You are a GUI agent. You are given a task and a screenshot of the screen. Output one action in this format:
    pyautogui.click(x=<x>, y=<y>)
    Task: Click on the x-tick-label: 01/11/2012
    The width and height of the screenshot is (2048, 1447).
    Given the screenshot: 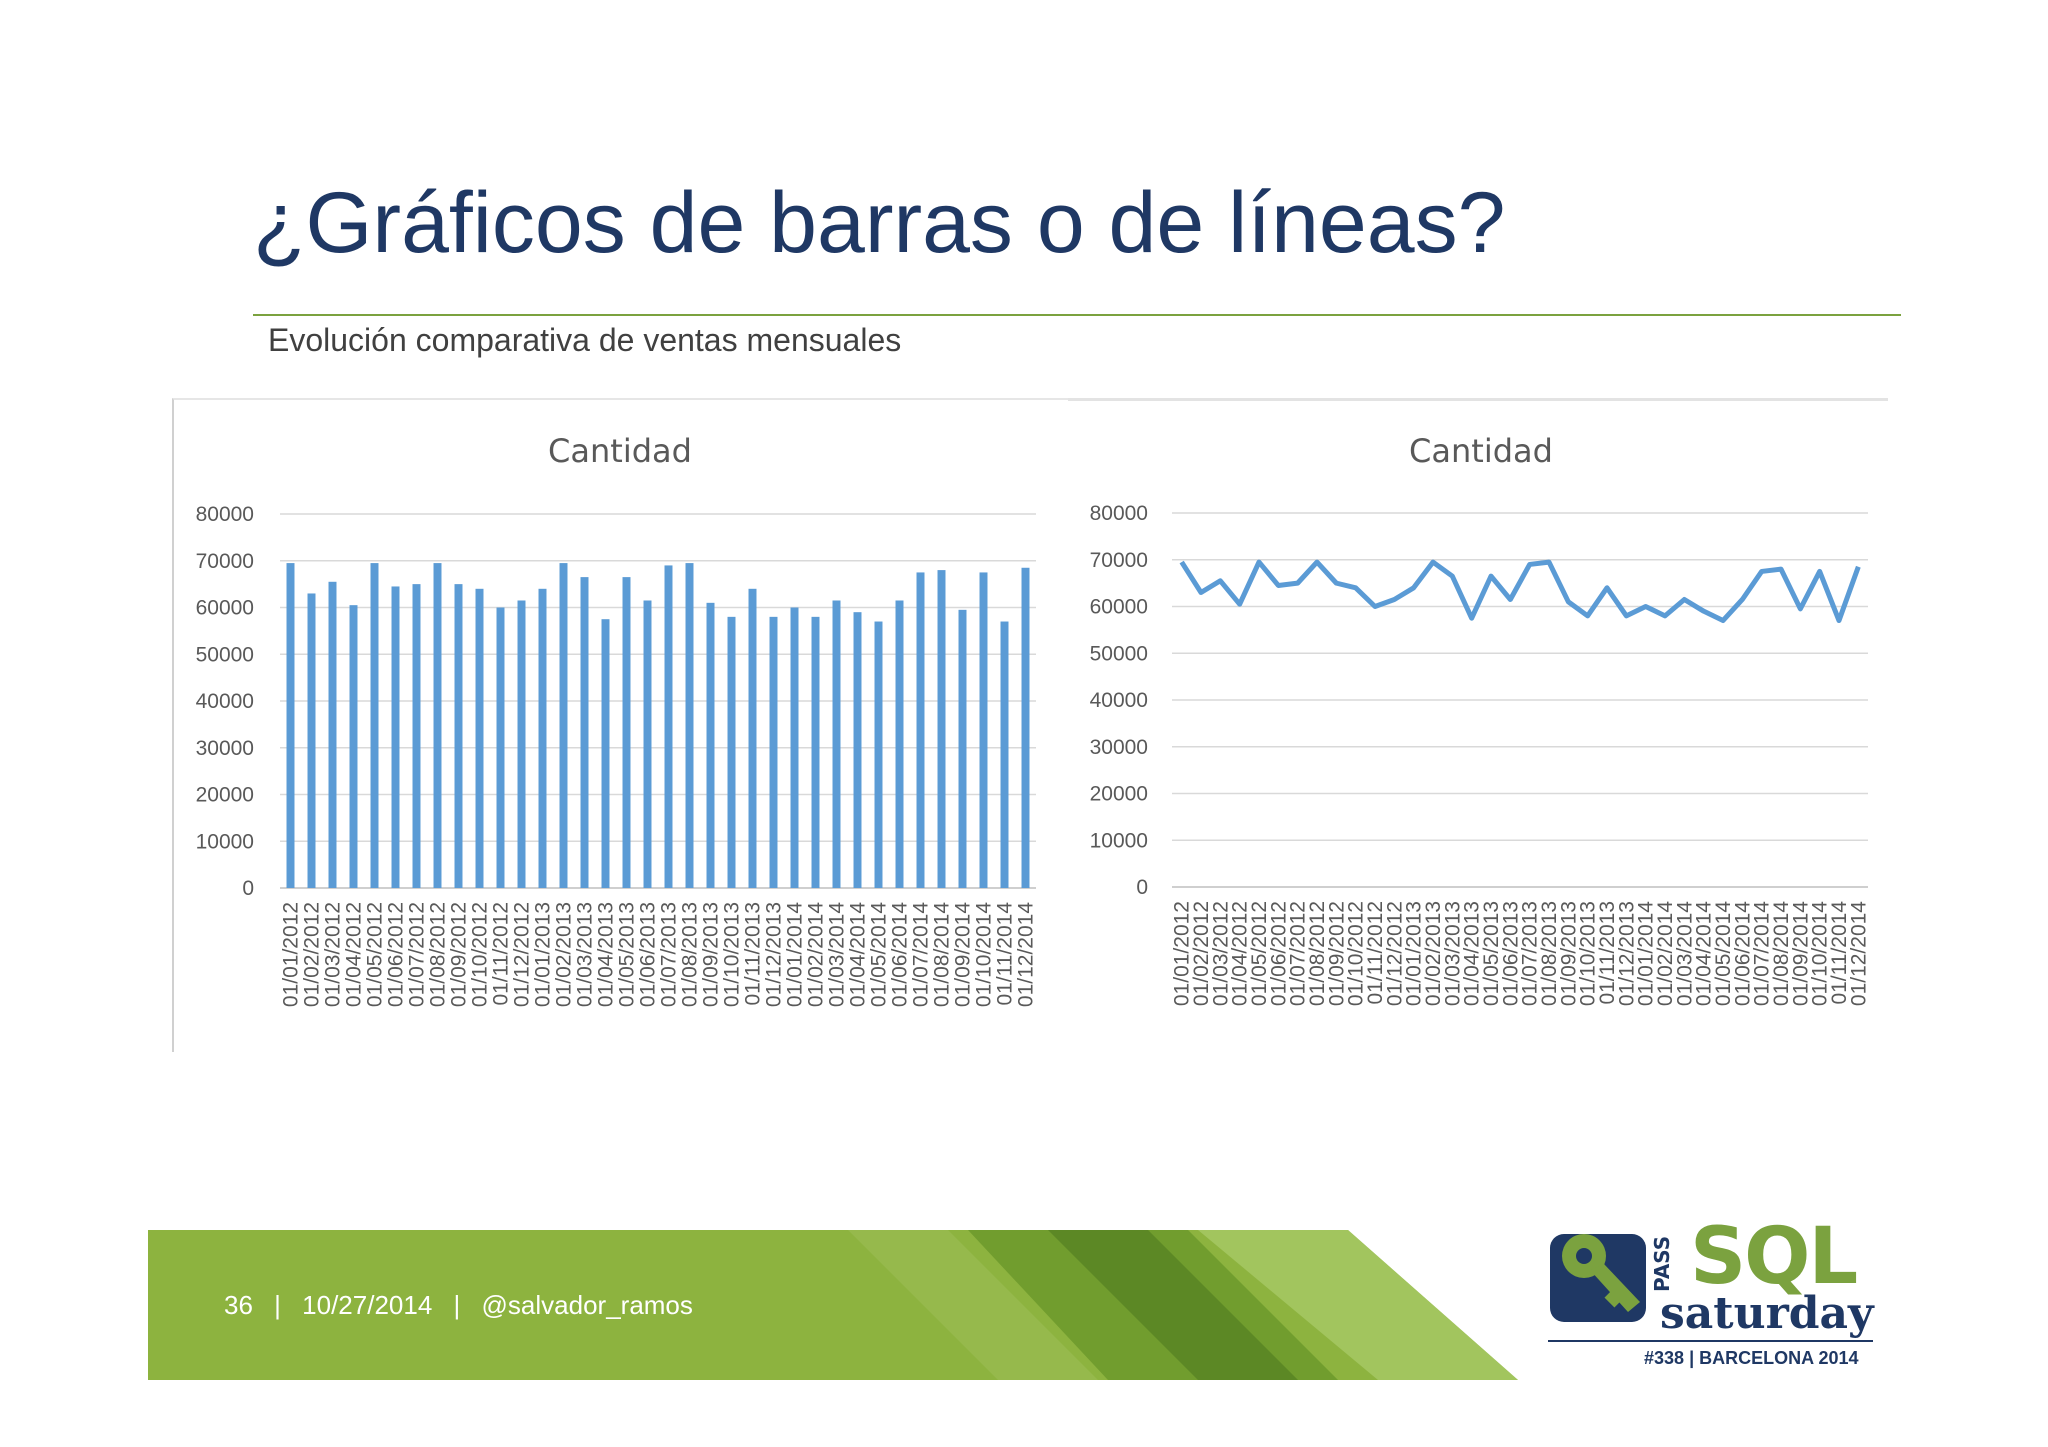 What is the action you would take?
    pyautogui.click(x=1375, y=953)
    